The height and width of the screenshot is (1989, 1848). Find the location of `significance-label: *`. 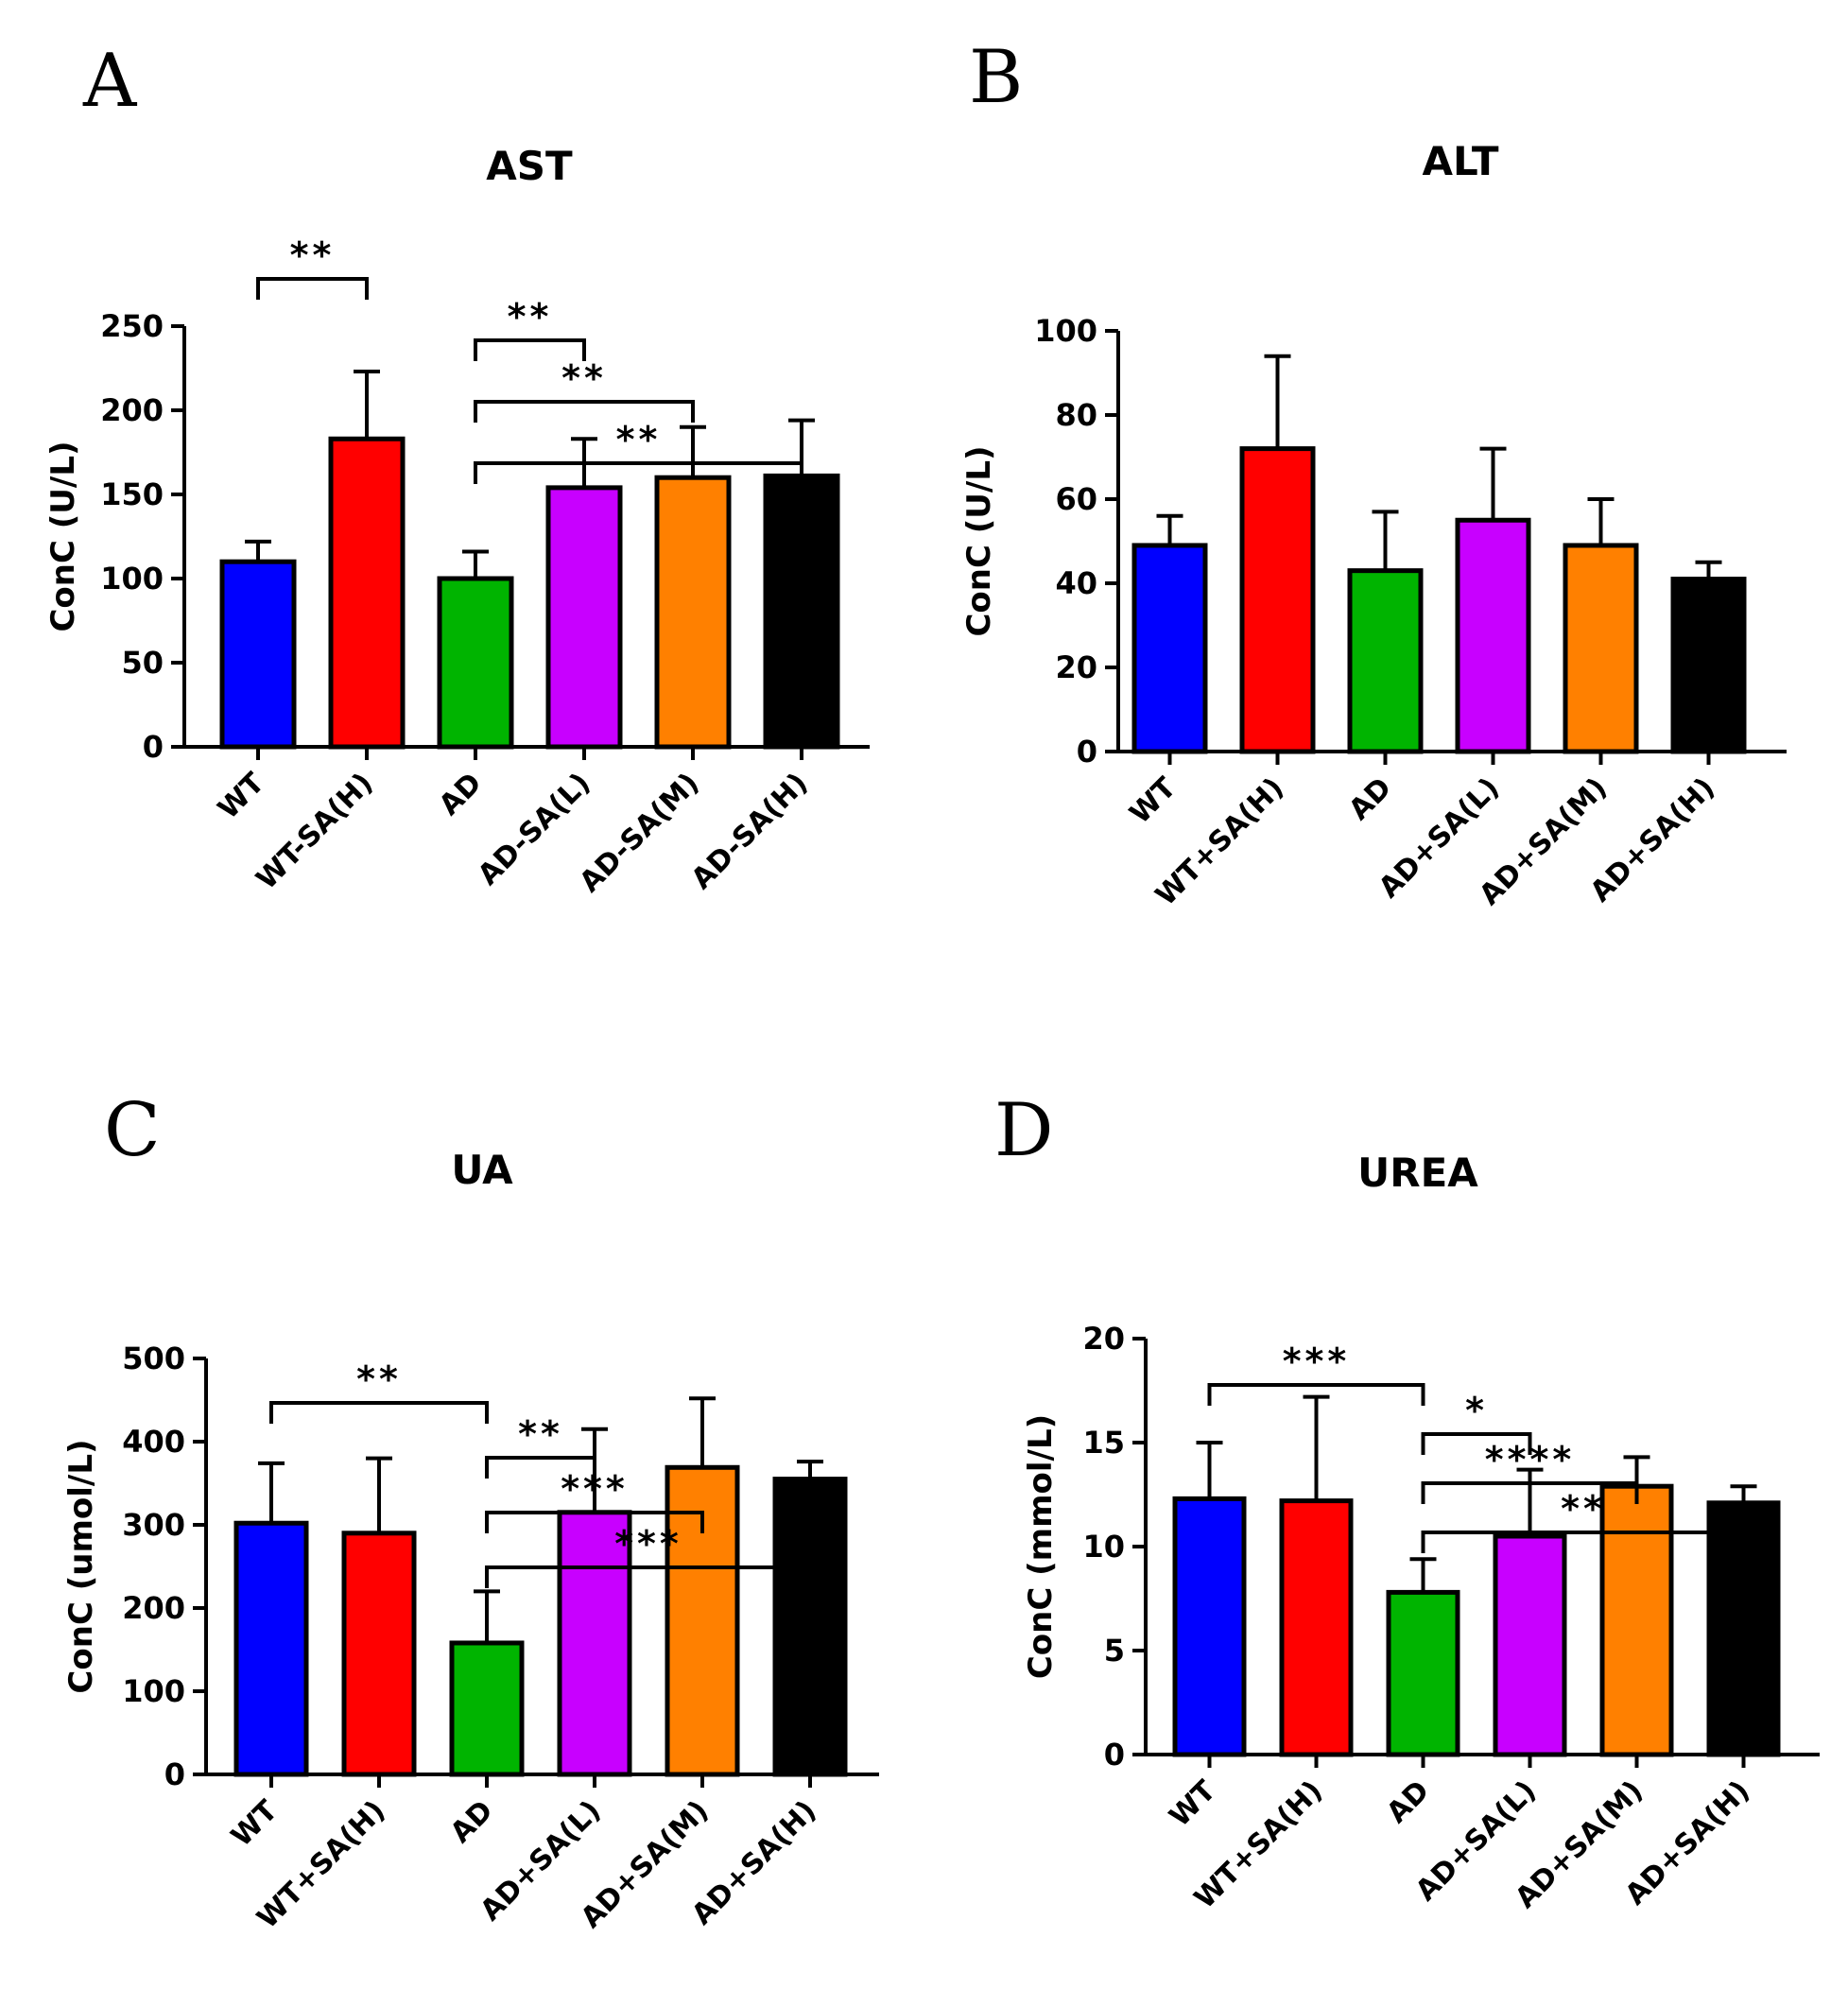

significance-label: * is located at coordinates (1476, 1410).